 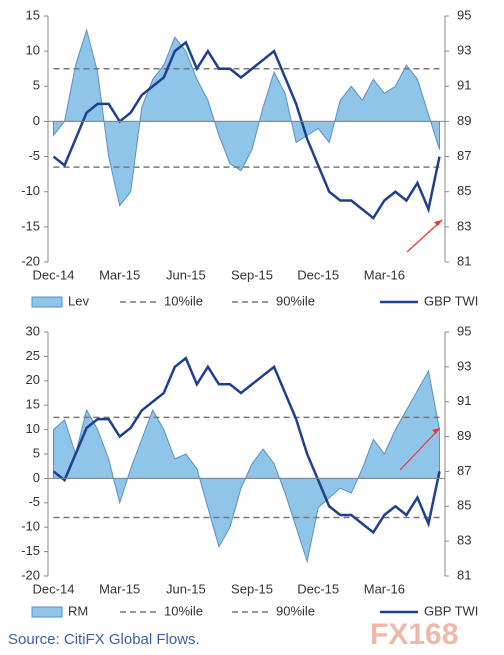 What do you see at coordinates (33, 379) in the screenshot?
I see `y-tick-label: 20` at bounding box center [33, 379].